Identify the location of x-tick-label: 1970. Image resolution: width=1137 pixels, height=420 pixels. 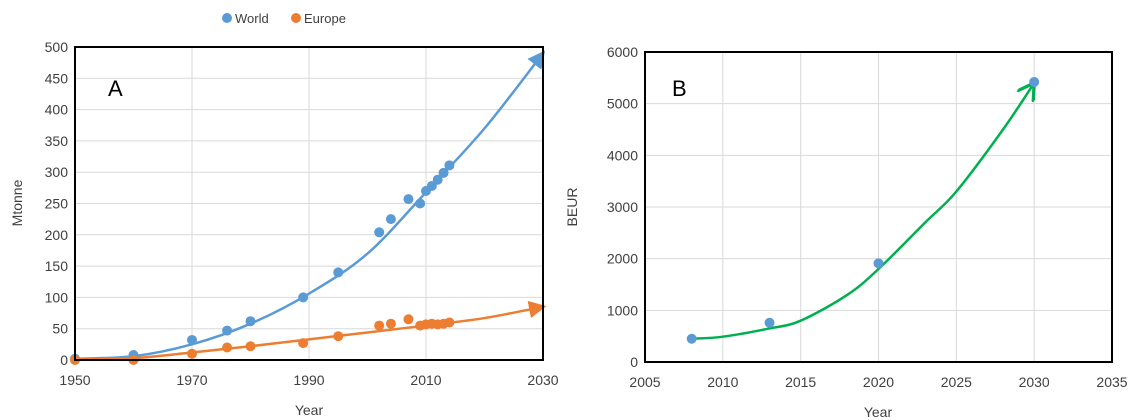
(191, 380).